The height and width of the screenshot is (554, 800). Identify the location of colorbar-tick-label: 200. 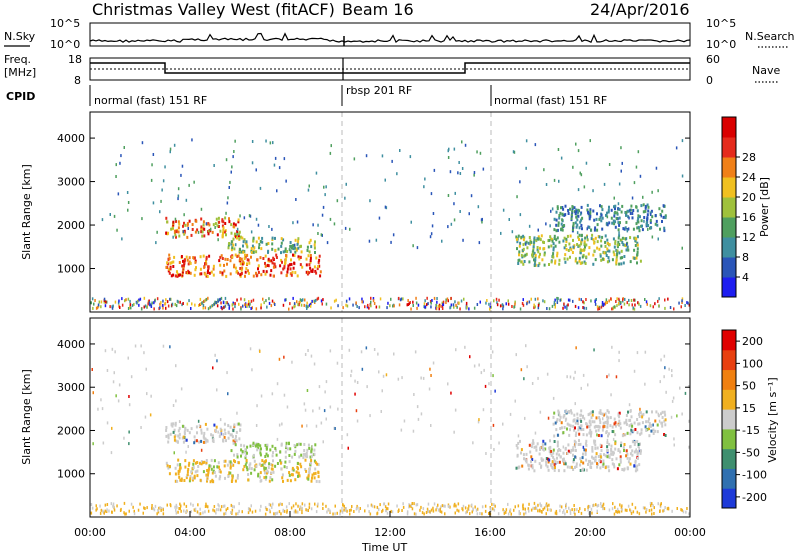
(752, 341).